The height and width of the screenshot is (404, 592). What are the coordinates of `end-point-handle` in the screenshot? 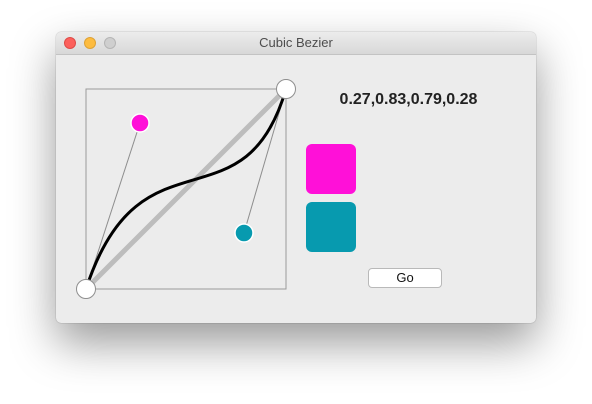 It's located at (286, 89).